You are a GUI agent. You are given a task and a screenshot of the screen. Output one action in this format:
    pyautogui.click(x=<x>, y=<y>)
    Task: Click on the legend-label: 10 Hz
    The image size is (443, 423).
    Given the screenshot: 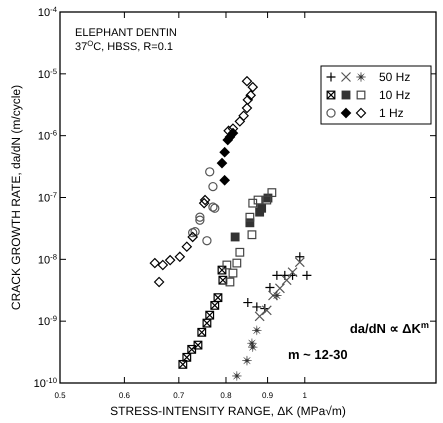 What is the action you would take?
    pyautogui.click(x=394, y=95)
    